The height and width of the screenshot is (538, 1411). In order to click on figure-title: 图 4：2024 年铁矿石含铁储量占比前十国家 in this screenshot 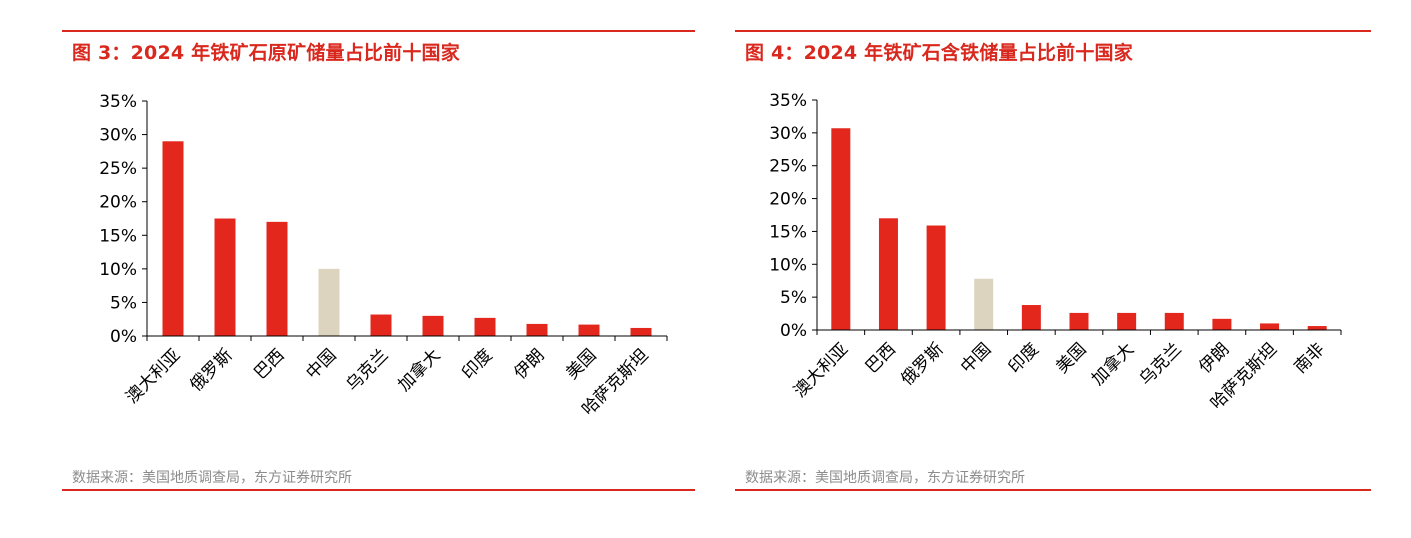, I will do `click(939, 53)`.